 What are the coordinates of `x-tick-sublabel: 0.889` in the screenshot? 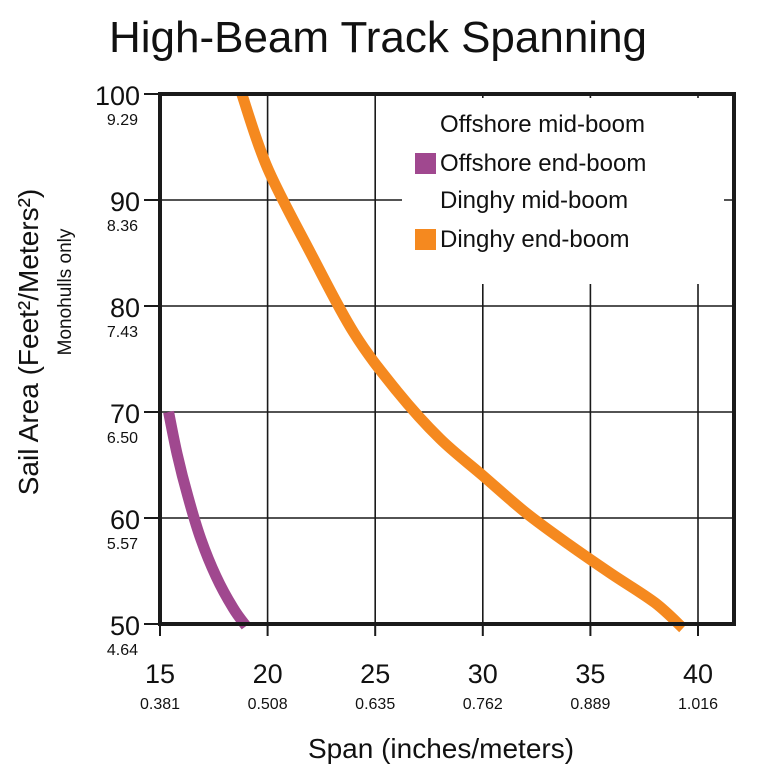 It's located at (590, 704).